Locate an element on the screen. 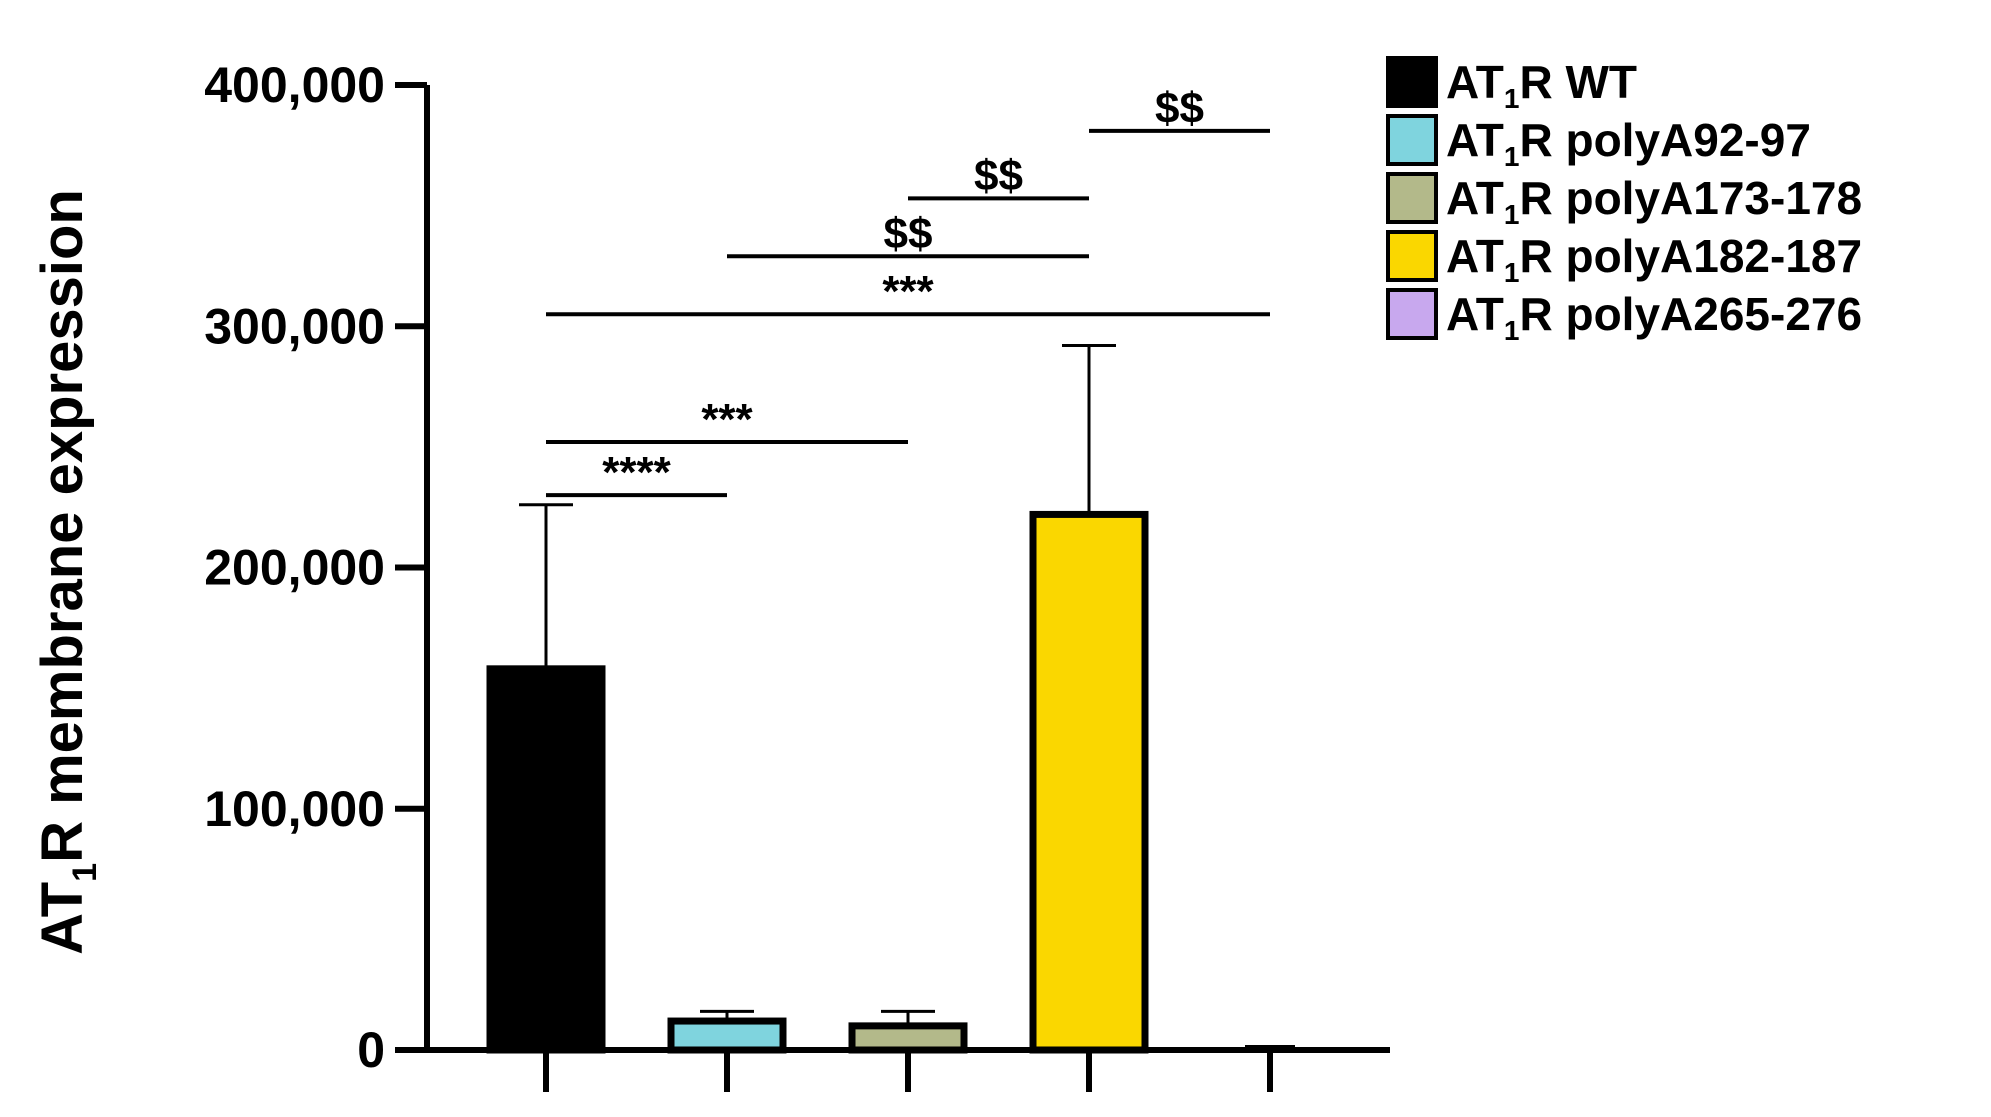  legend-label: AT1R polyA265-276 is located at coordinates (1654, 317).